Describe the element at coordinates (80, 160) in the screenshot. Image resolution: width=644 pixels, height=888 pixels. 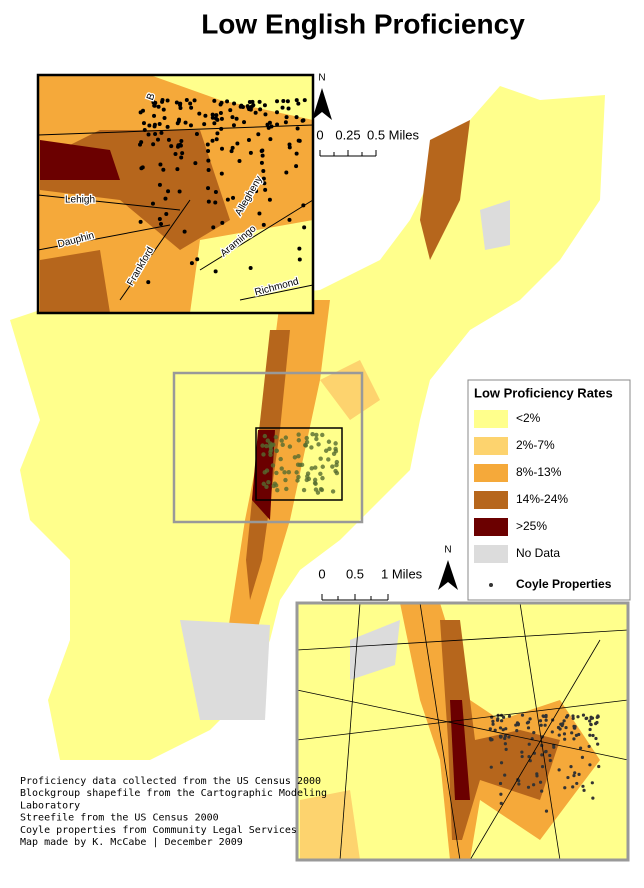
I see `inset-zone` at that location.